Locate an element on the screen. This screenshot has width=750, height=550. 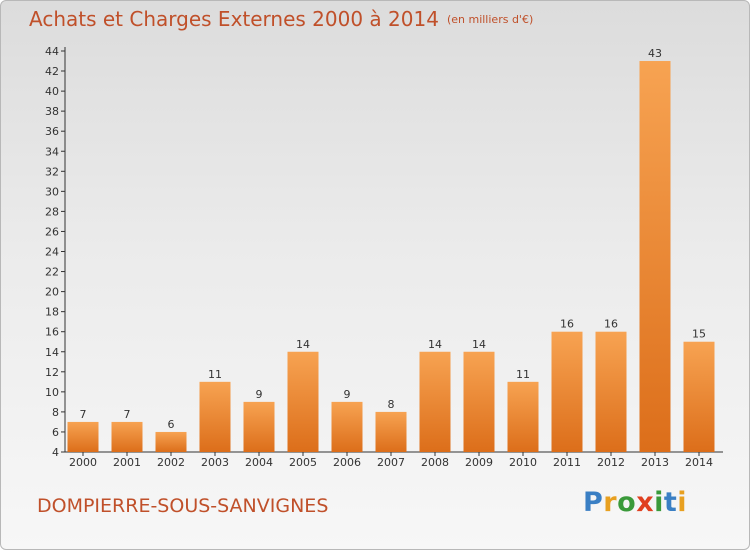
y-tick-label: 34 is located at coordinates (52, 151).